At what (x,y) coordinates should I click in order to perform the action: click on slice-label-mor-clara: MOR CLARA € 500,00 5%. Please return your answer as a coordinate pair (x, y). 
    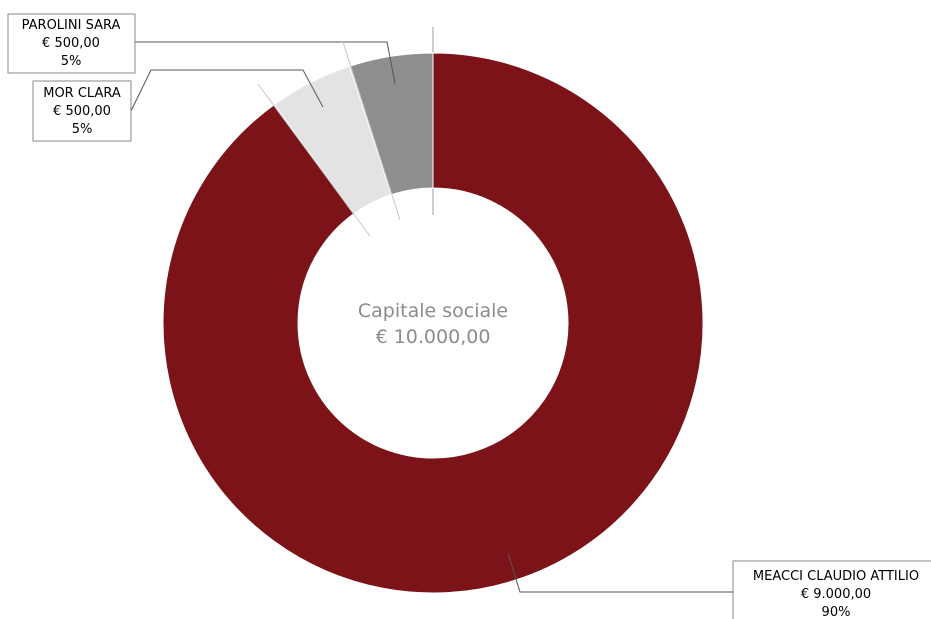
    Looking at the image, I should click on (82, 111).